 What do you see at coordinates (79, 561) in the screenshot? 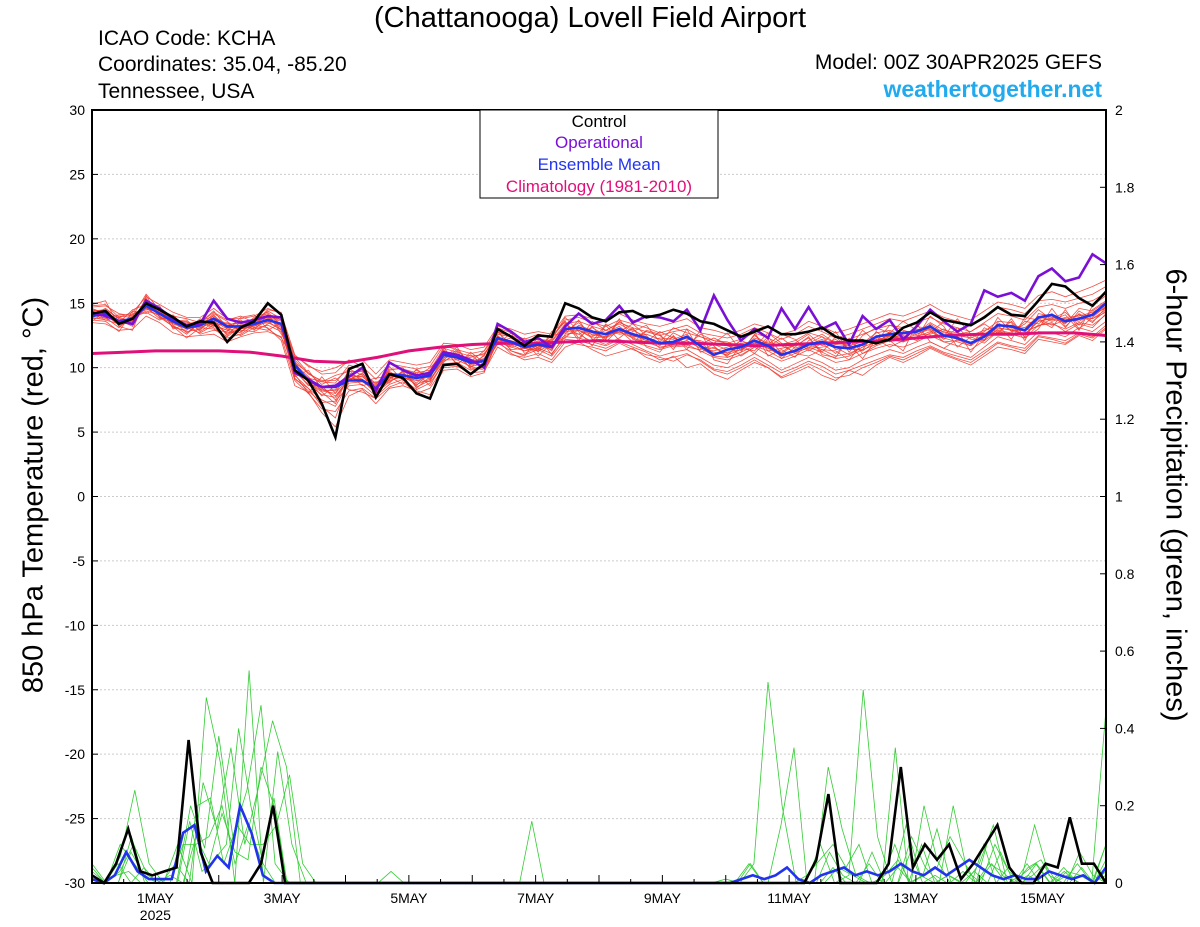
I see `left-tick-label: -5` at bounding box center [79, 561].